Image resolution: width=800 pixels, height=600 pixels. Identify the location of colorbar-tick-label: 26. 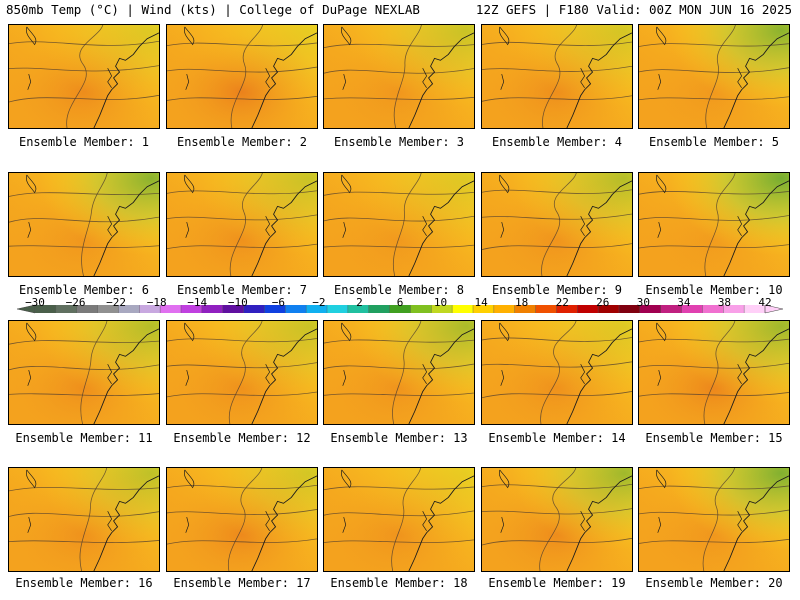
(603, 302).